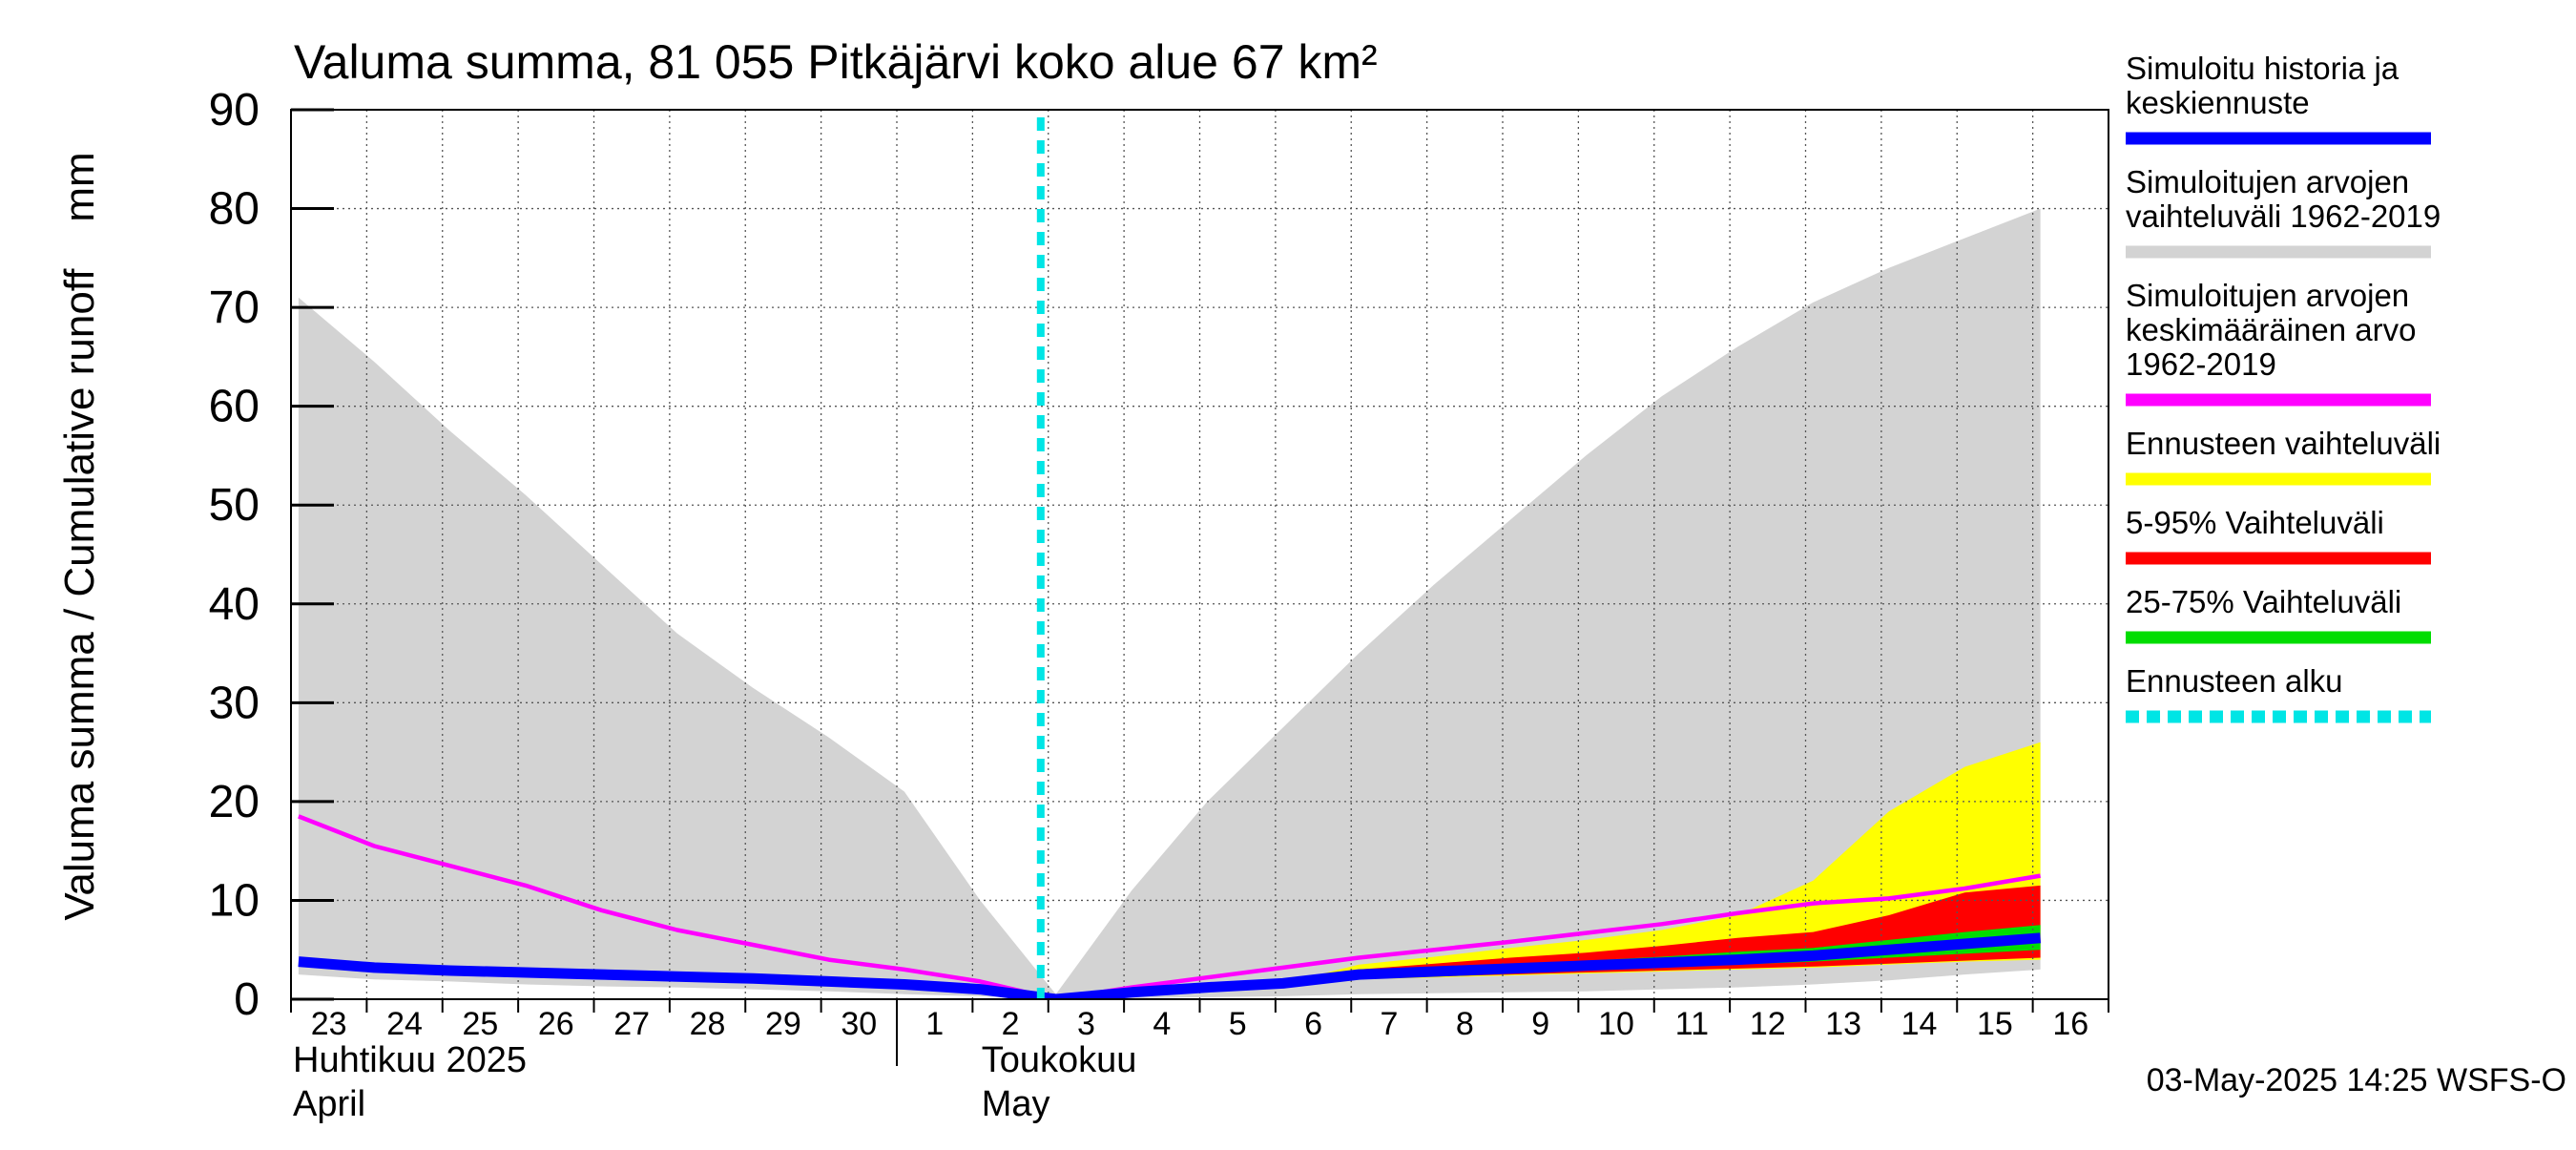 The height and width of the screenshot is (1150, 2576). What do you see at coordinates (234, 307) in the screenshot?
I see `y-tick-label-70: 70` at bounding box center [234, 307].